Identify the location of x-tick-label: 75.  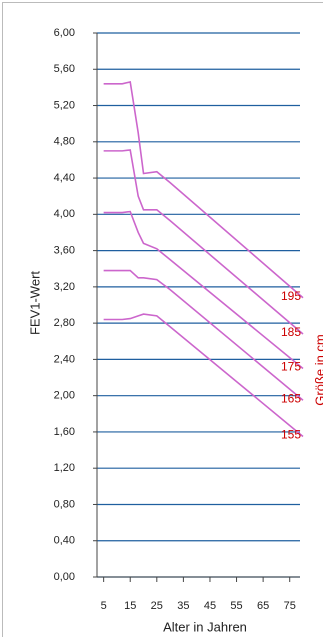
(290, 606).